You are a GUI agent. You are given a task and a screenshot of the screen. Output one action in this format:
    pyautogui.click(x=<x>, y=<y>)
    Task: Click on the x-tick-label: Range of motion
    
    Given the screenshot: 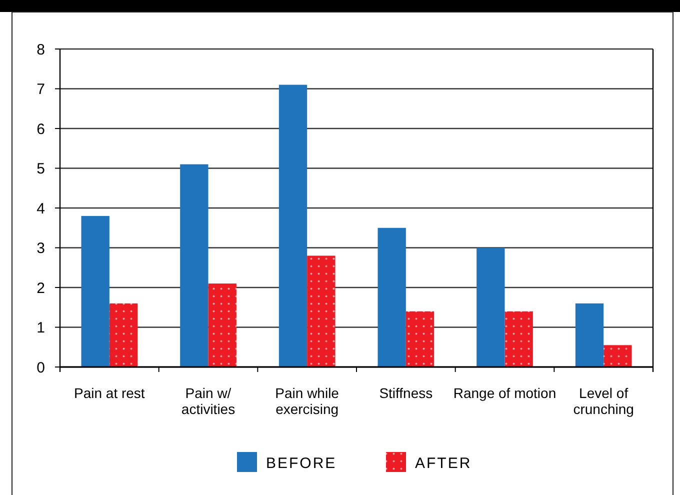 What is the action you would take?
    pyautogui.click(x=504, y=393)
    